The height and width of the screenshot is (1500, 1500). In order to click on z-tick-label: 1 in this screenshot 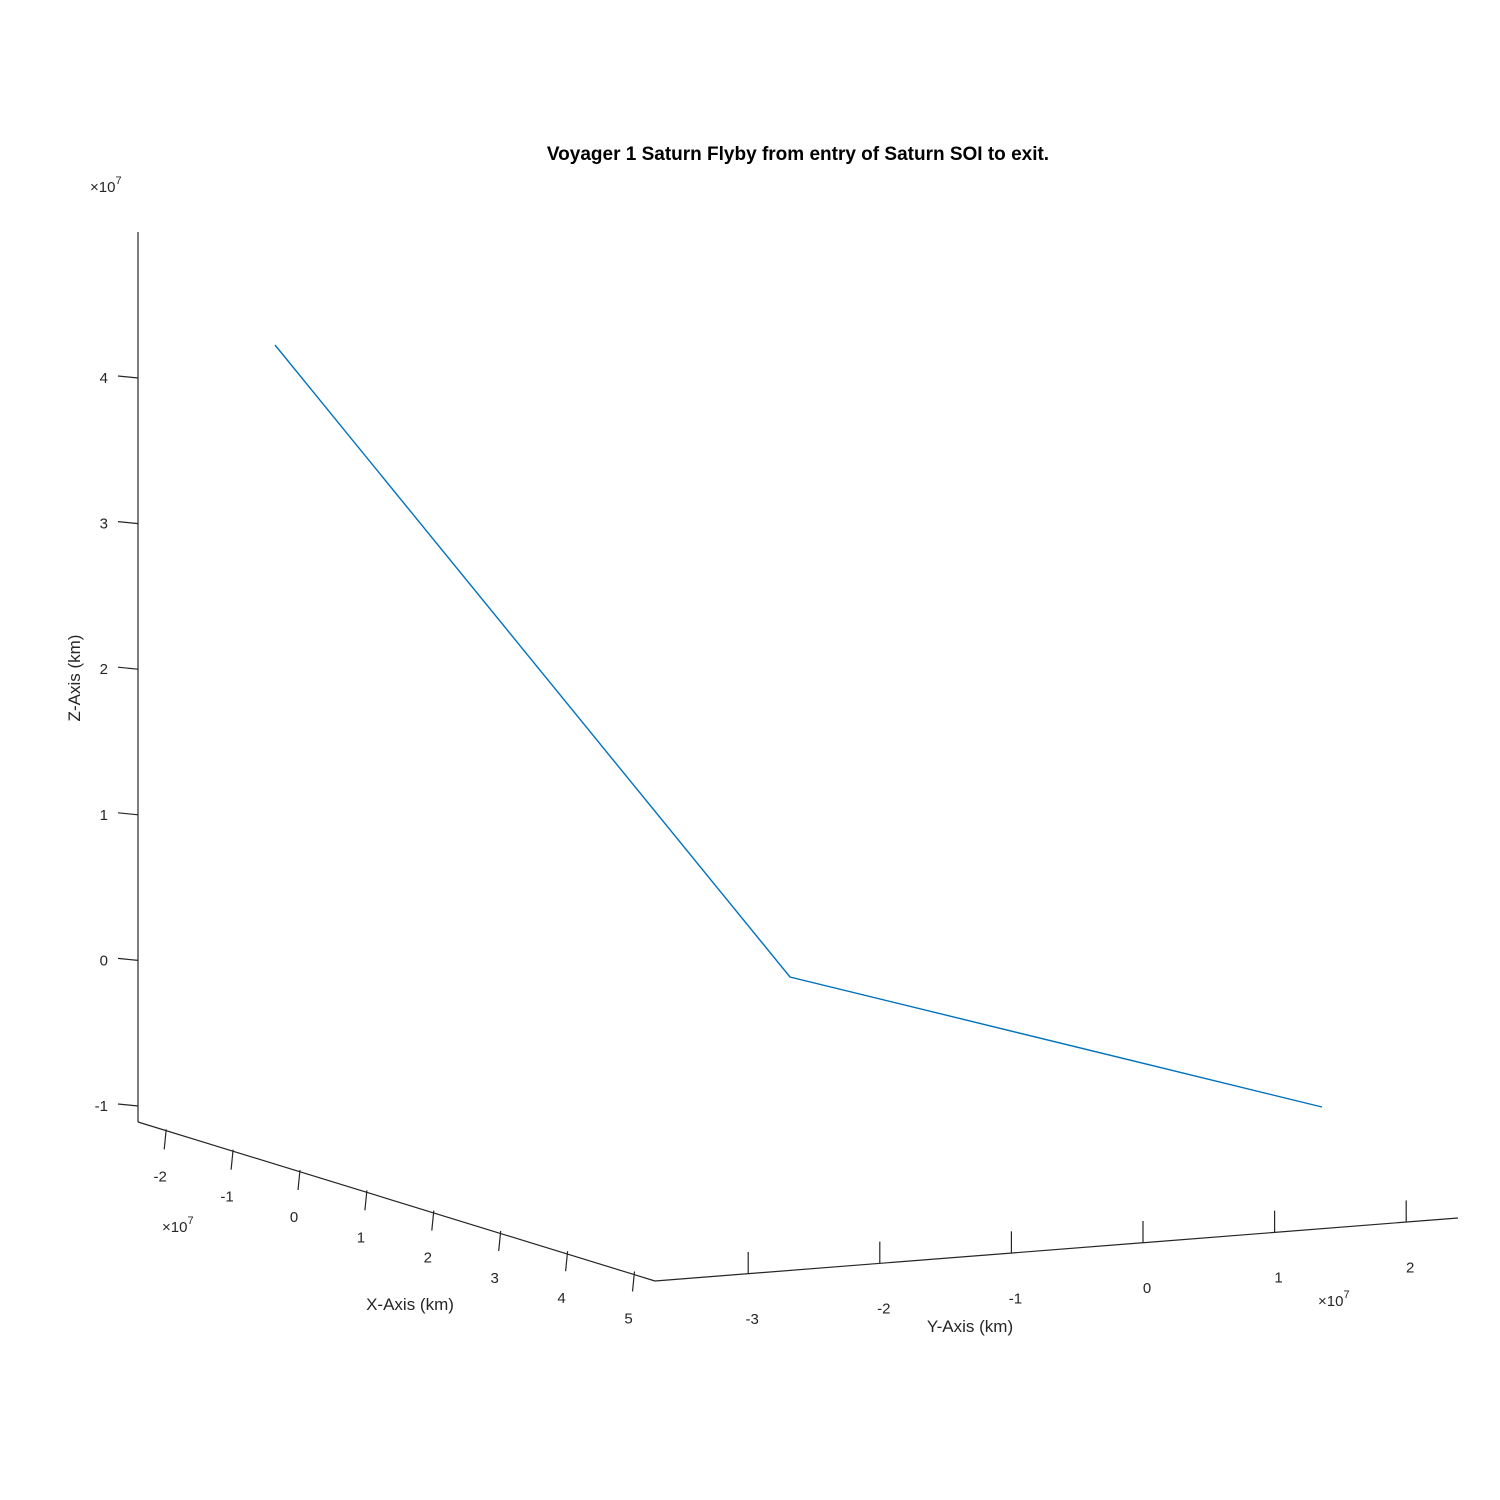, I will do `click(104, 815)`.